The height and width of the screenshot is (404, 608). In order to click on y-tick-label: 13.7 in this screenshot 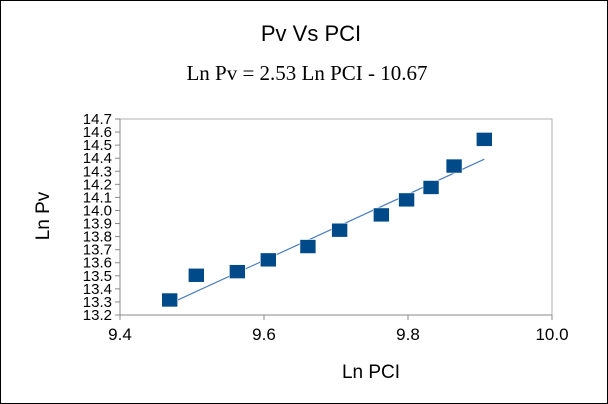, I will do `click(97, 250)`.